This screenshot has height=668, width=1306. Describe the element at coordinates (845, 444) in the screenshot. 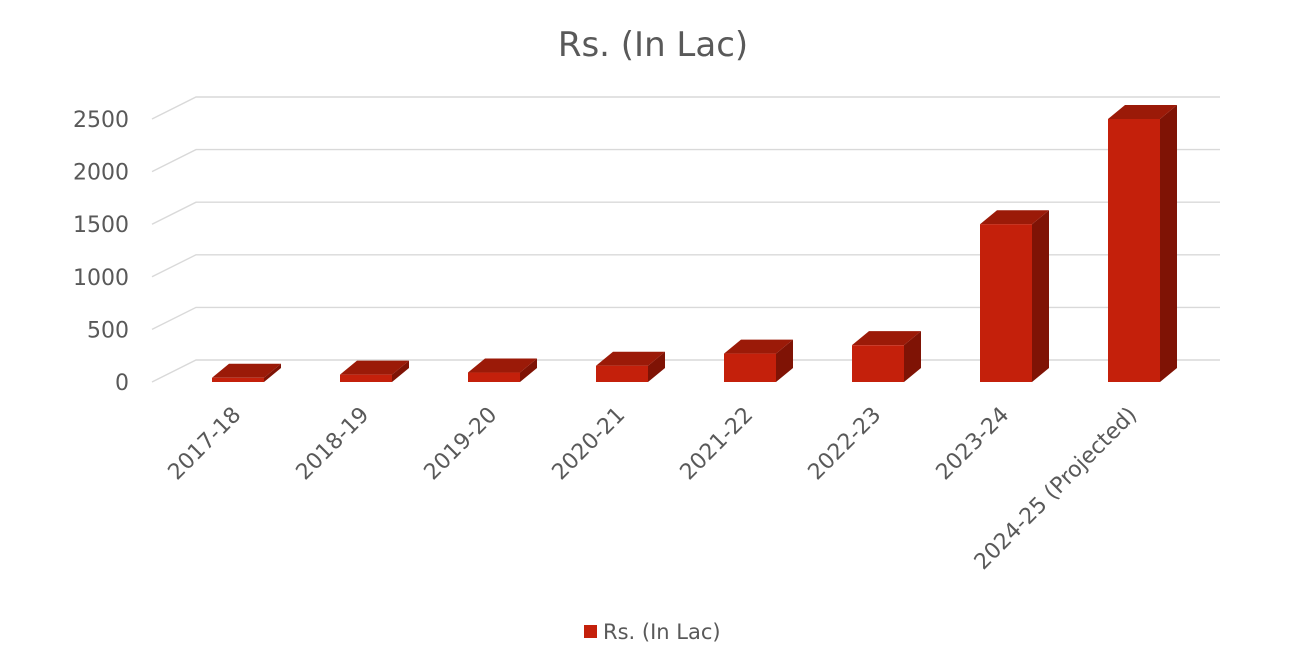

I see `x-tick-label: 2022-23` at that location.